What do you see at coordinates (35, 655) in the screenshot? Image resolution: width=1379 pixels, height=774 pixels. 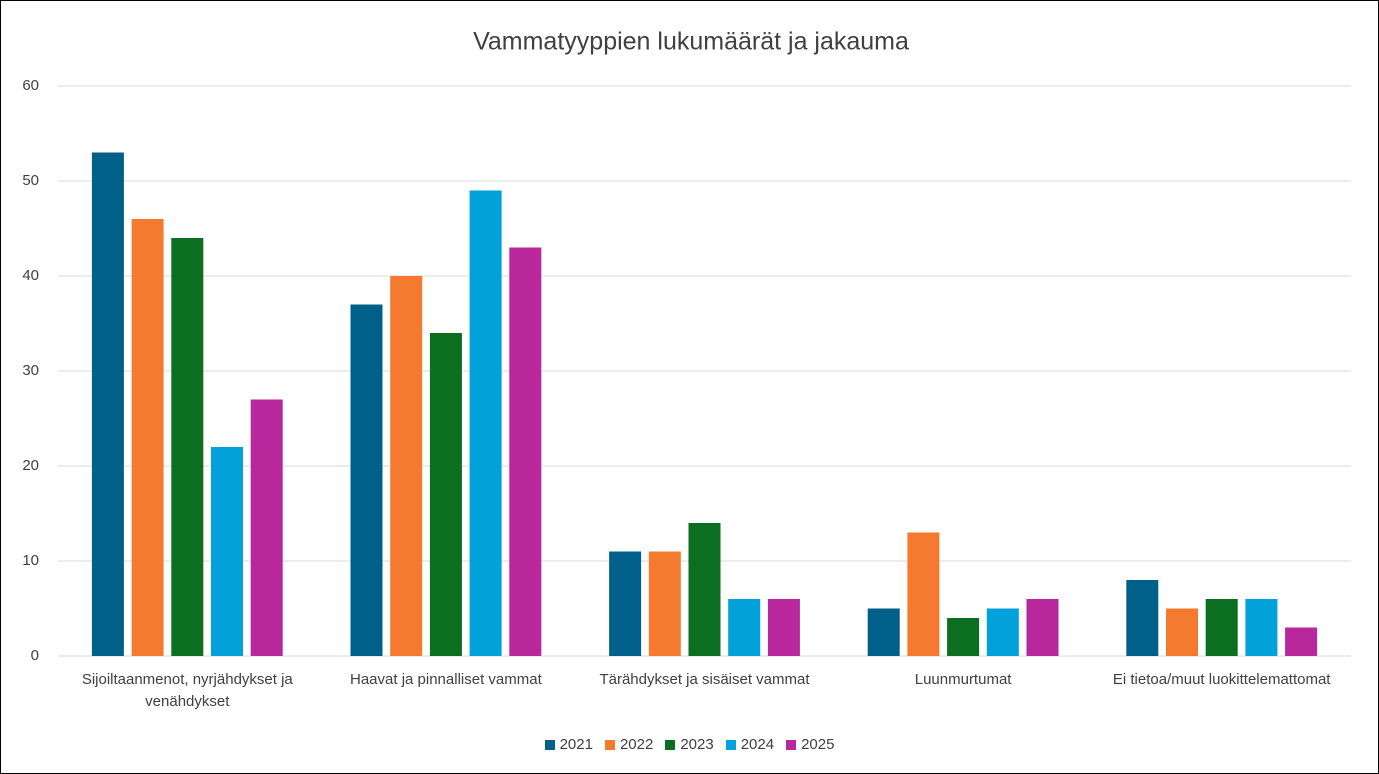 I see `y-tick-label: 0` at bounding box center [35, 655].